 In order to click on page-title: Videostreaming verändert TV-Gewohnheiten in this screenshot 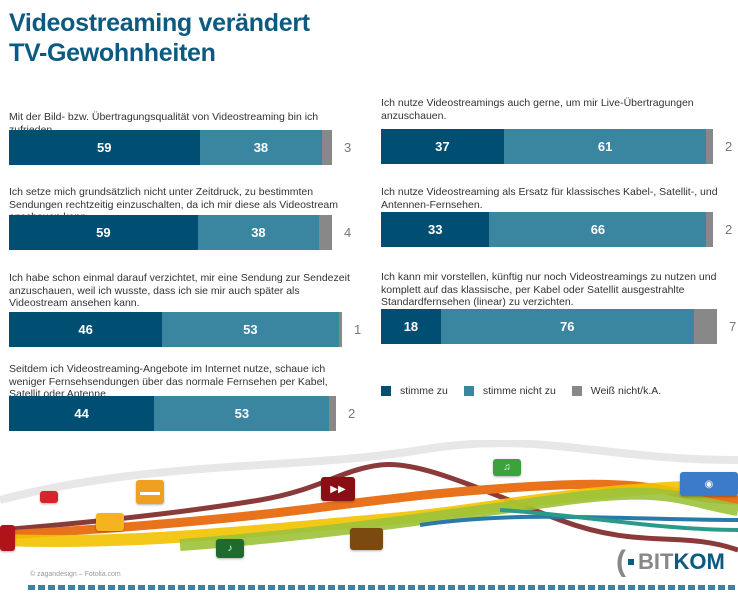, I will do `click(159, 38)`.